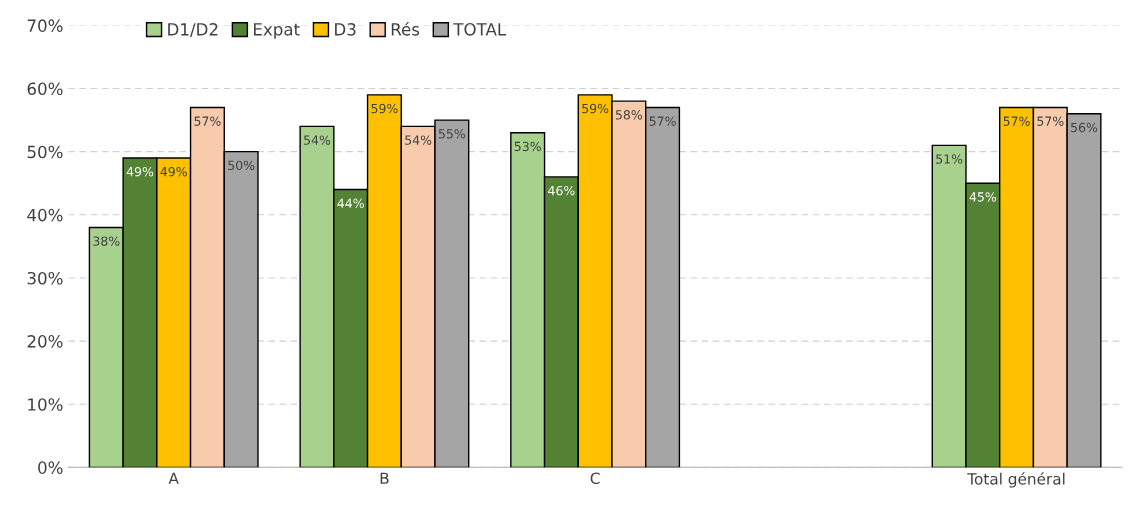 The image size is (1139, 508). I want to click on x-tick-label: Total général, so click(1016, 480).